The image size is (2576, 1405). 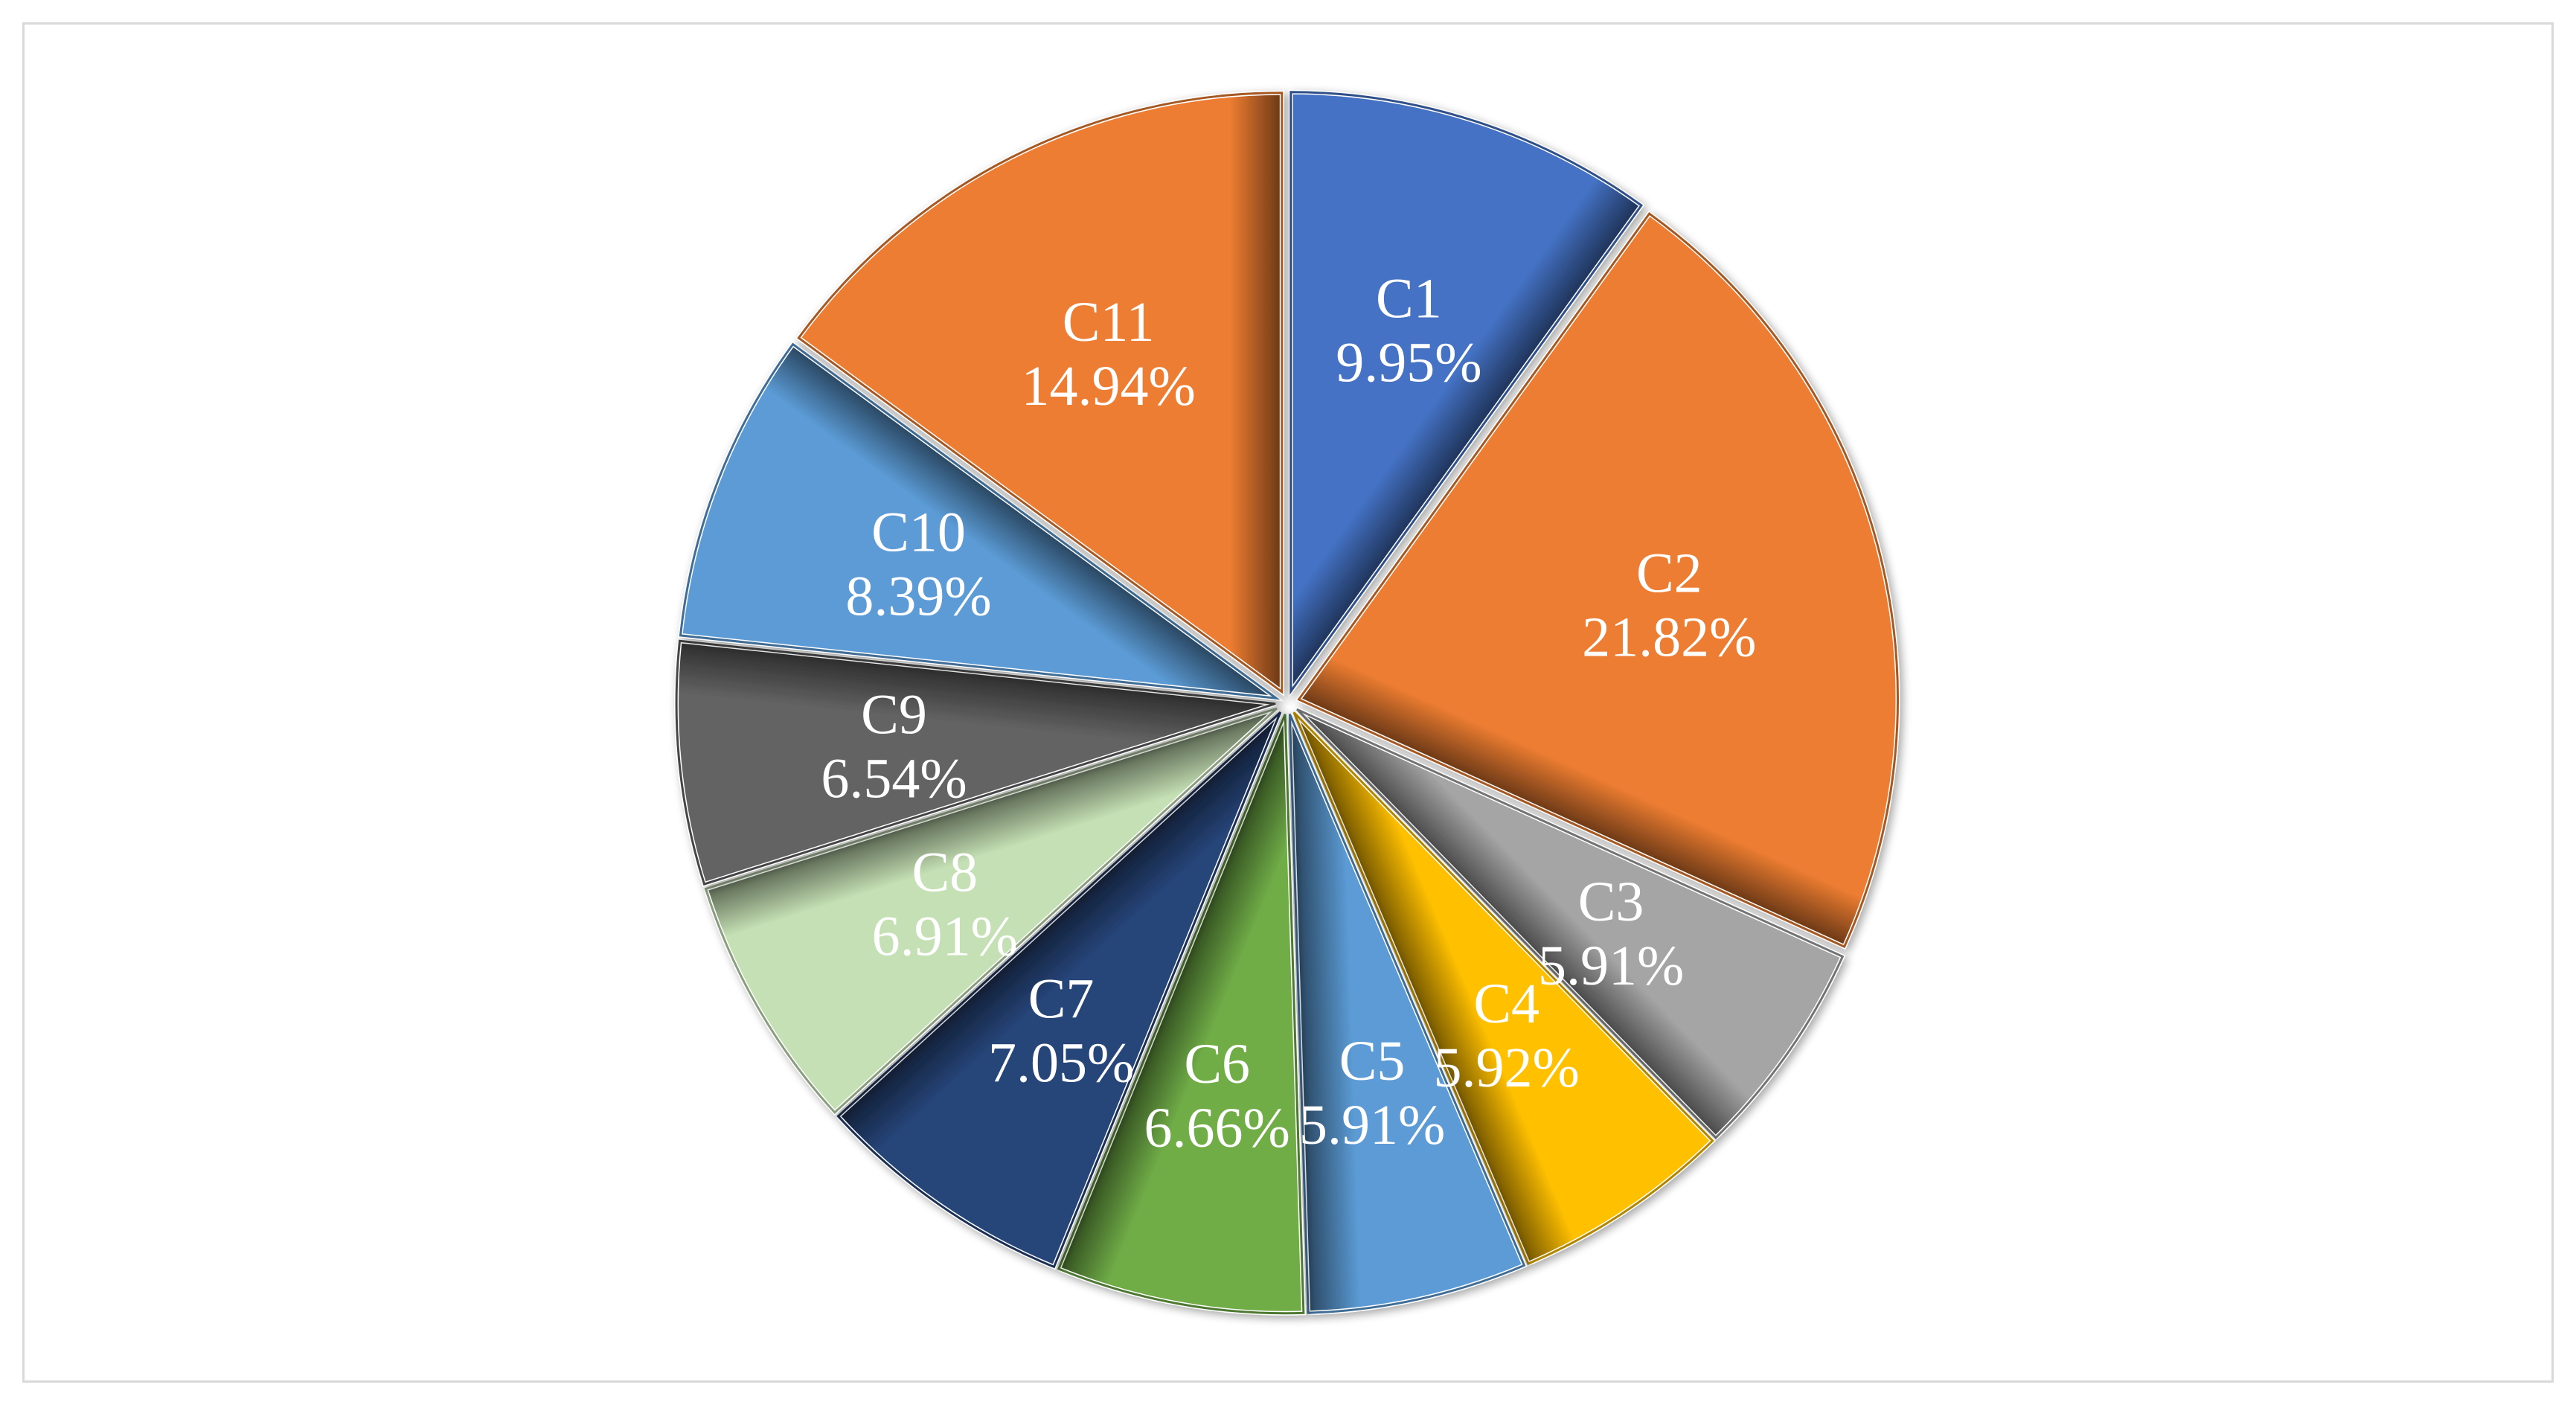 What do you see at coordinates (1061, 1063) in the screenshot?
I see `slice-percent-label: 7.05%` at bounding box center [1061, 1063].